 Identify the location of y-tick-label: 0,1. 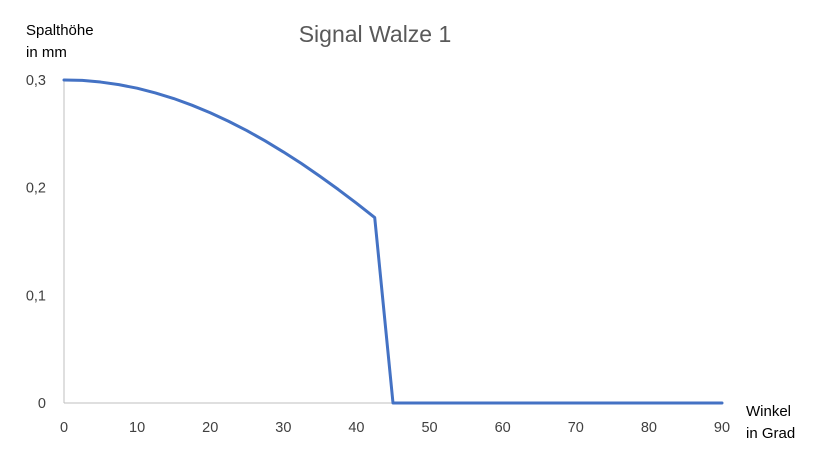
(36, 296).